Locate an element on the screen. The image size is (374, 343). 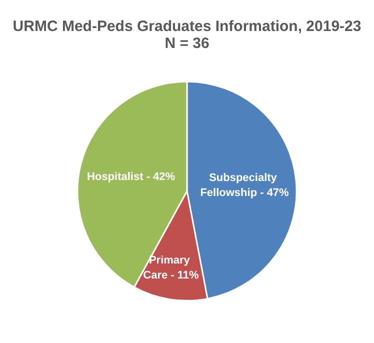
slice-label: Primary Care - 11% is located at coordinates (171, 268).